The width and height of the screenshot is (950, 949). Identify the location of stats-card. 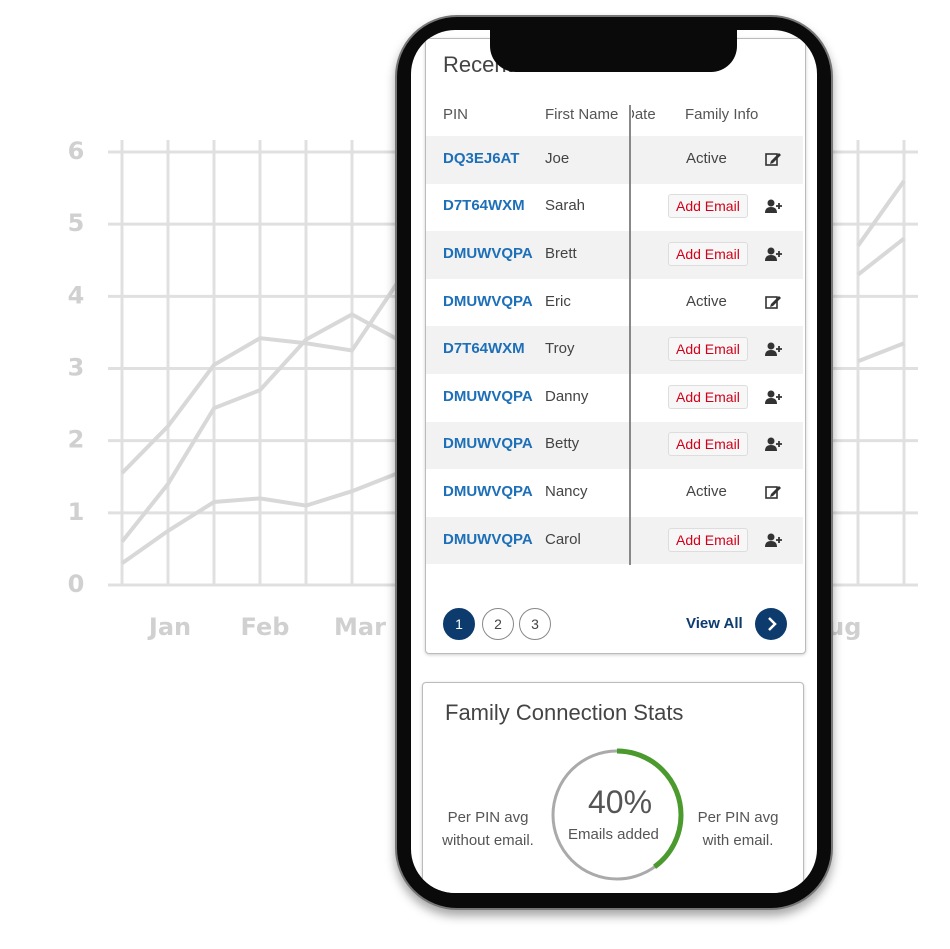
(613, 787).